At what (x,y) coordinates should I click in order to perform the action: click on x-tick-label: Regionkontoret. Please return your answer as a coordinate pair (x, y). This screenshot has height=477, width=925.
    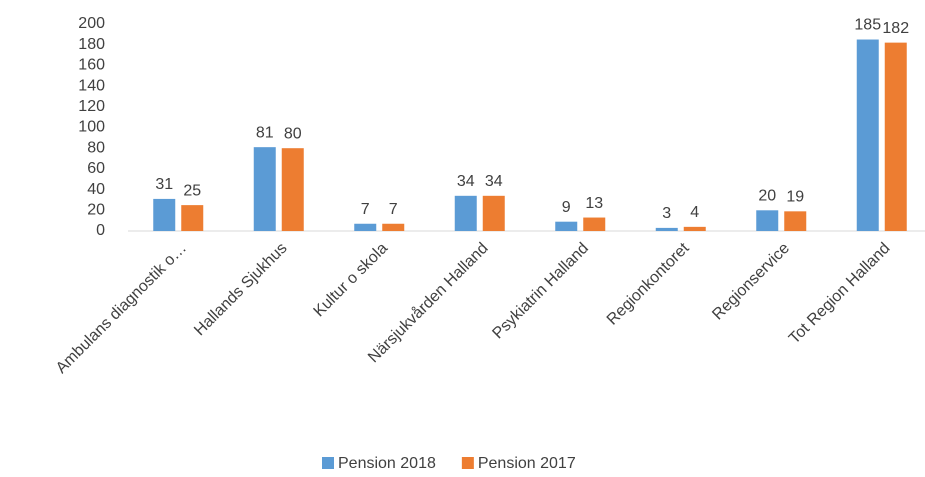
    Looking at the image, I should click on (648, 283).